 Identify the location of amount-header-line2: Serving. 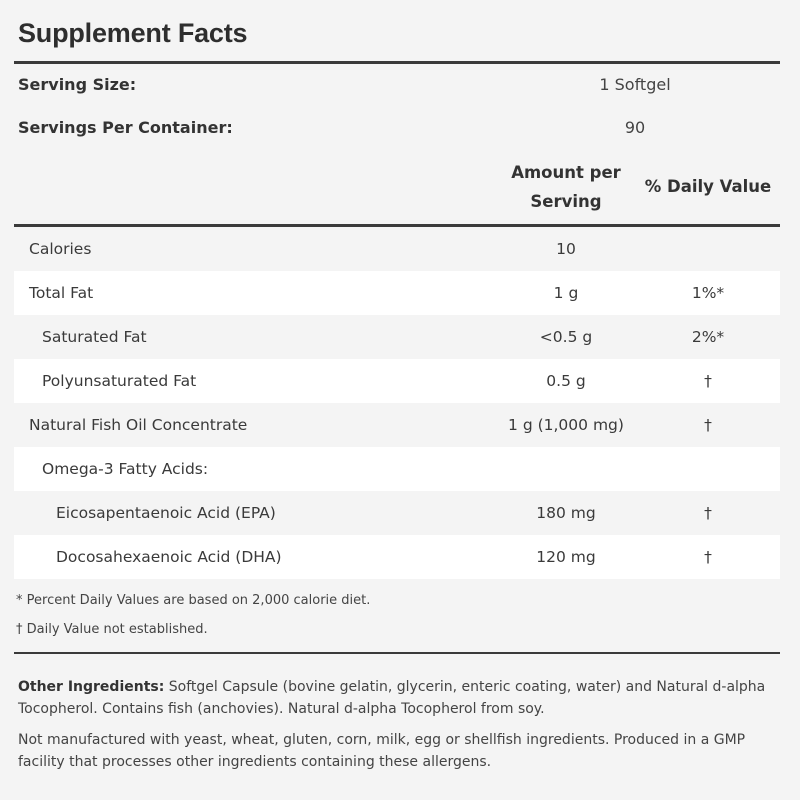
(566, 201).